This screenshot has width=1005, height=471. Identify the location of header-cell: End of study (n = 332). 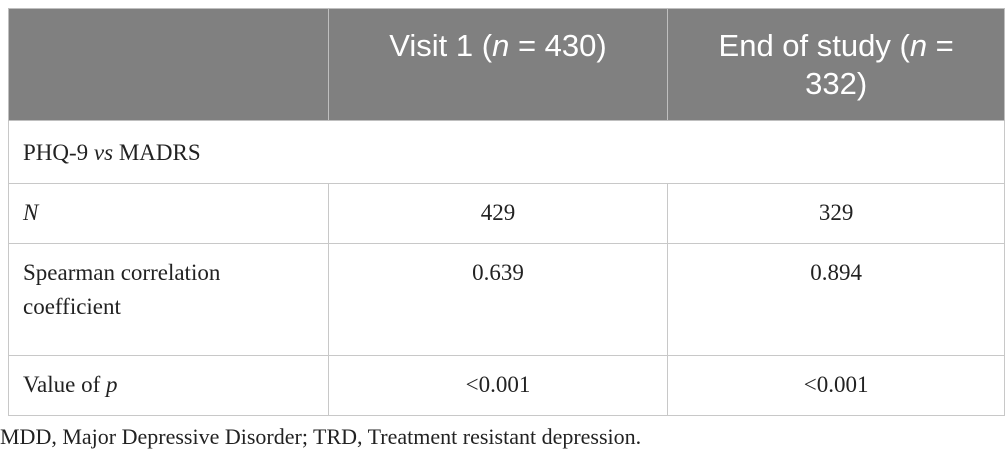
(836, 64).